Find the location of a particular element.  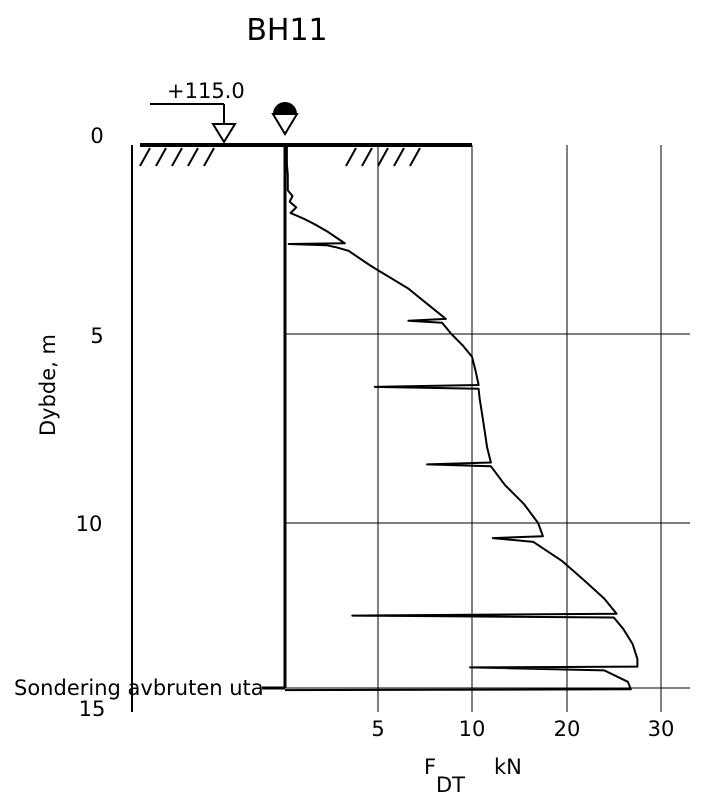

y-tick-label: 5 is located at coordinates (96, 336).